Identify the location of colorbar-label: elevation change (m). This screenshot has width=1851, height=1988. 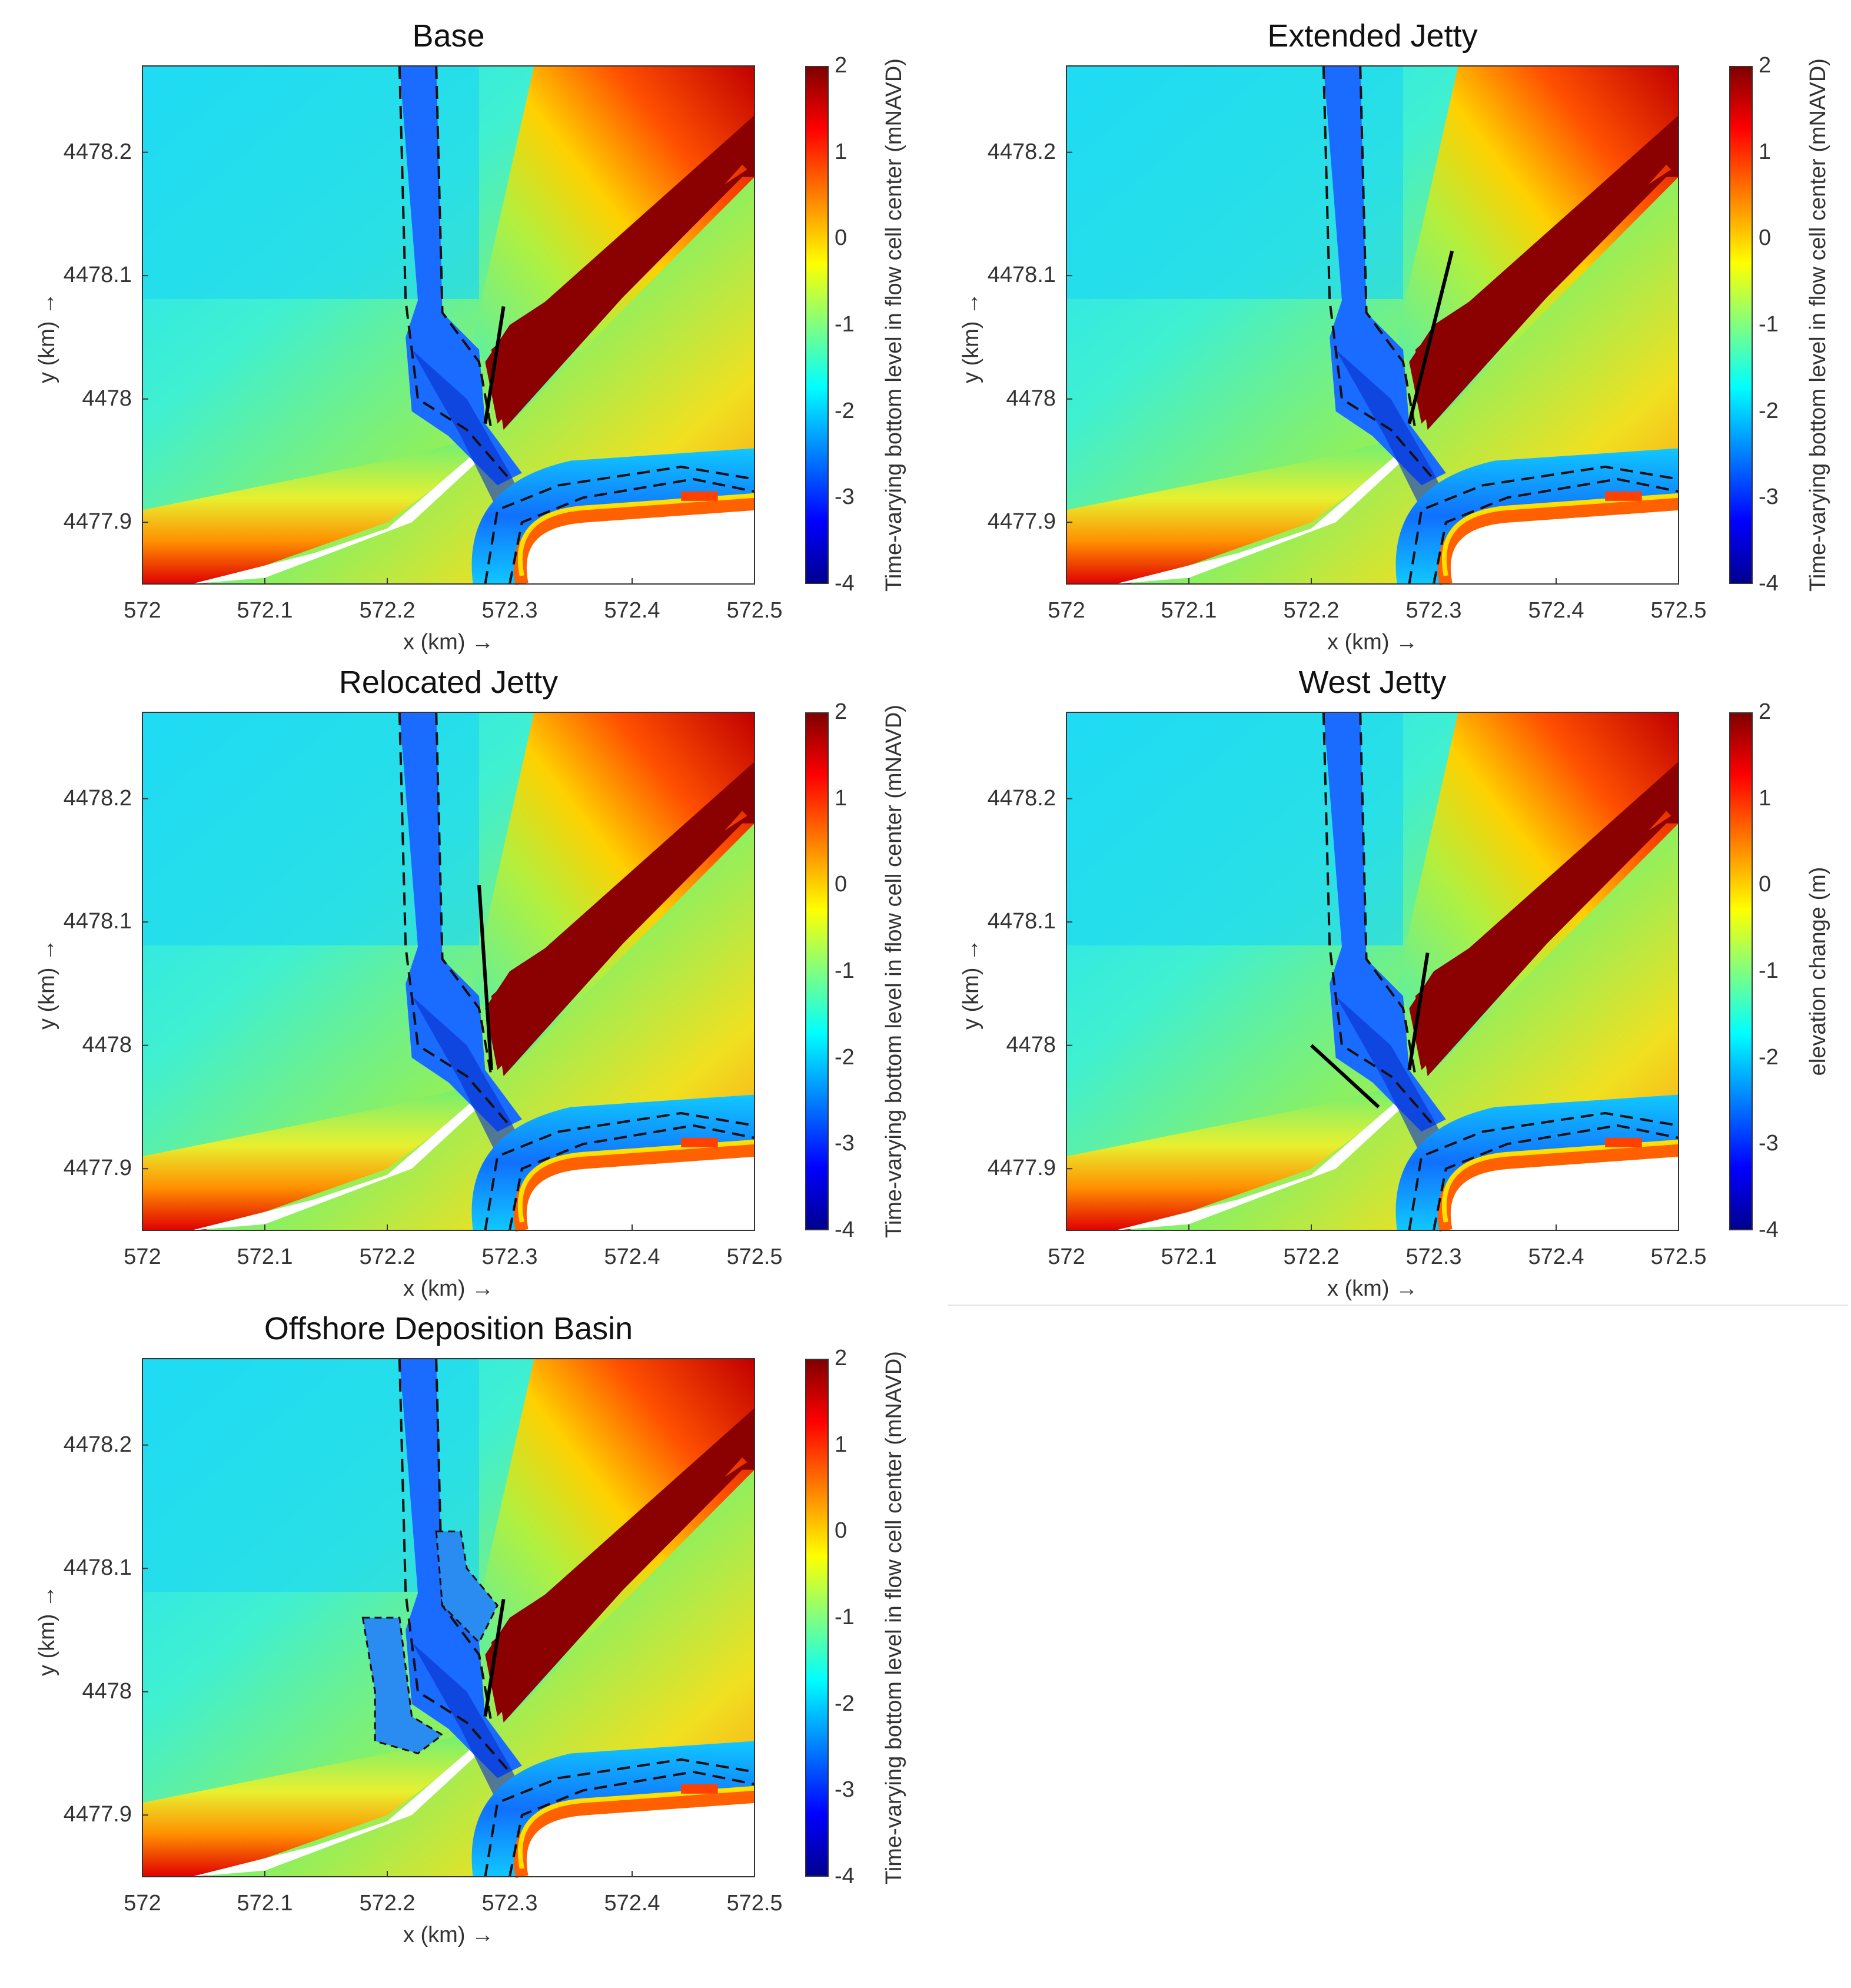
(1818, 971).